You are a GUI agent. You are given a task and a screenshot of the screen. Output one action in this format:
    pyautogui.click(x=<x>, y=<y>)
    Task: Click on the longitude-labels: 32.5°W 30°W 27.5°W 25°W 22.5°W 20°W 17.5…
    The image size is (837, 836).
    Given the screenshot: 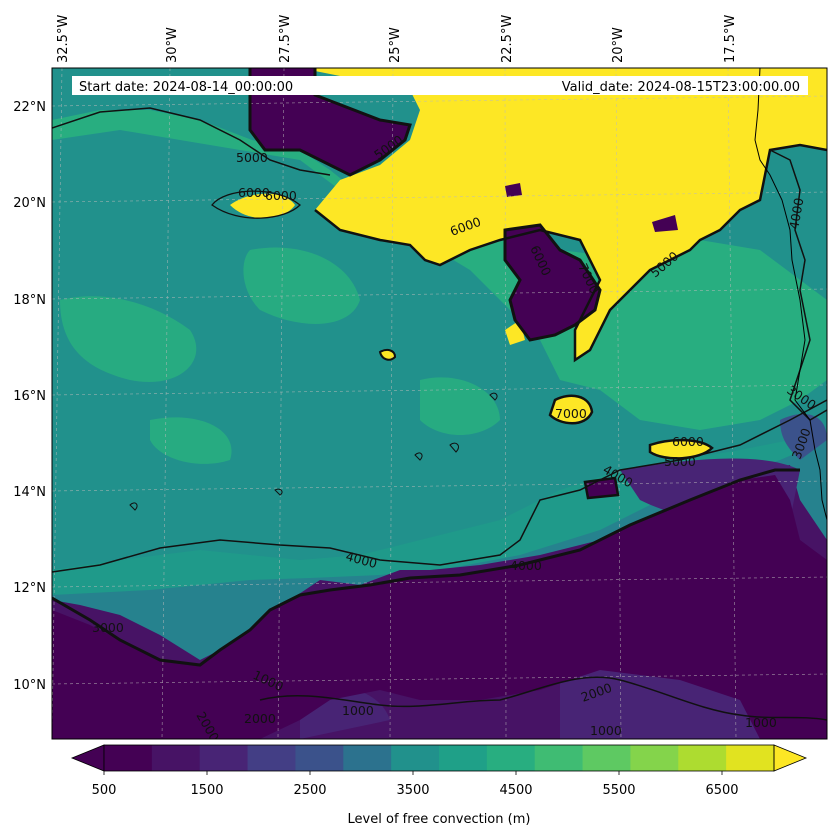 What is the action you would take?
    pyautogui.click(x=397, y=39)
    